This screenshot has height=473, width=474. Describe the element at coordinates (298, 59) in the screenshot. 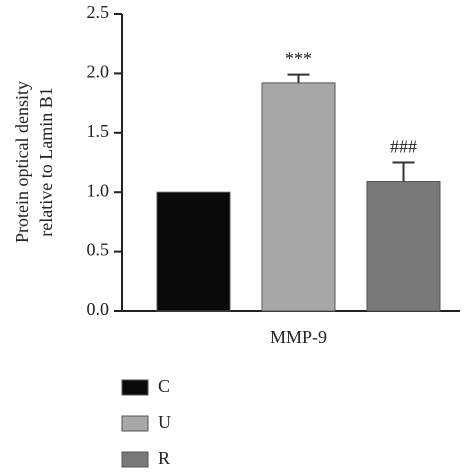

I see `annotation: ***` at that location.